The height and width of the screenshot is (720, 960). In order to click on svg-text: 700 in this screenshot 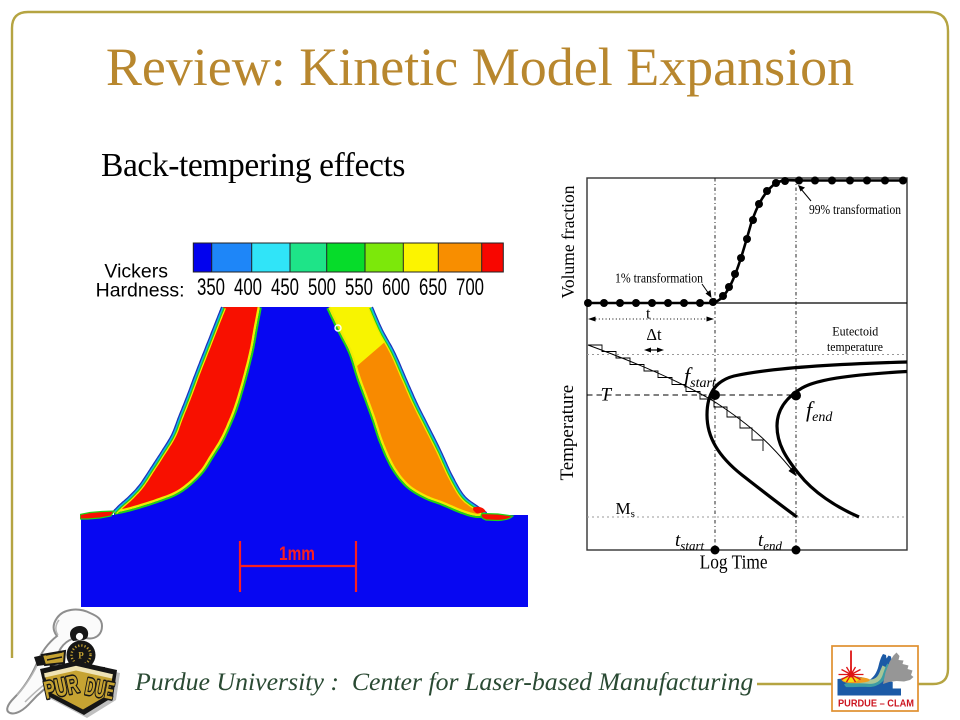, I will do `click(470, 287)`.